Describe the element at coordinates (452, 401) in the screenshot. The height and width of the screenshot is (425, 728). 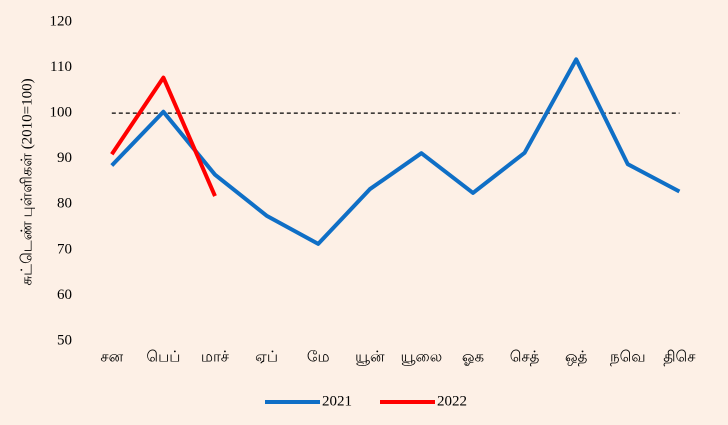
I see `legend-label: 2022` at that location.